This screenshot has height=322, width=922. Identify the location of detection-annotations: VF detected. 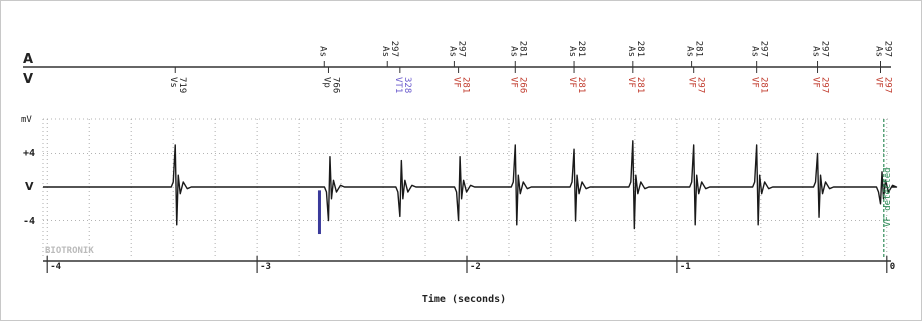
(888, 189).